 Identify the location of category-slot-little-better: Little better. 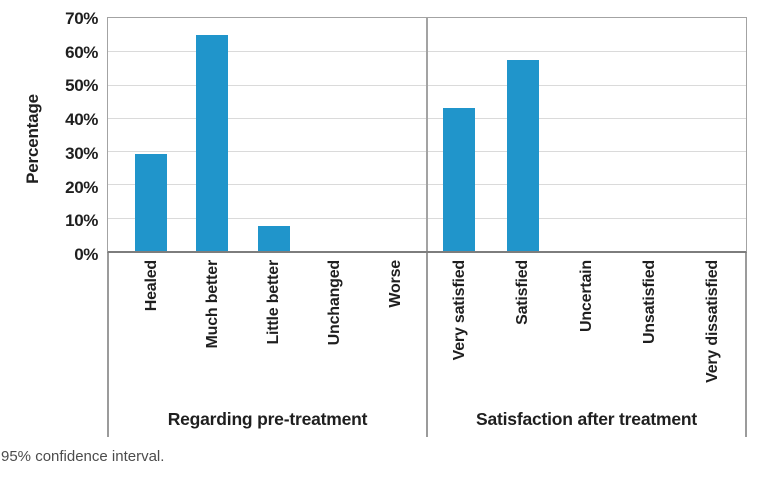
(273, 331).